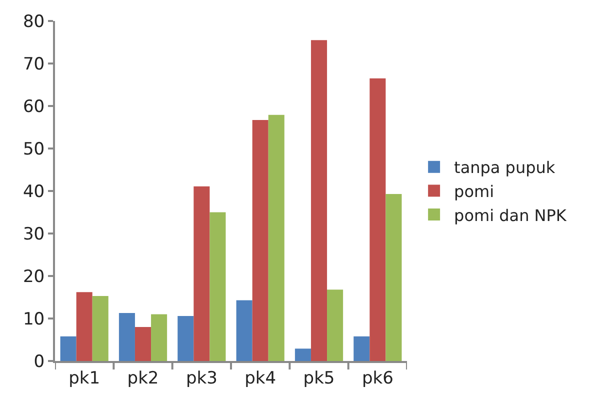 The height and width of the screenshot is (406, 602). Describe the element at coordinates (510, 215) in the screenshot. I see `legend-label: pomi dan NPK` at that location.